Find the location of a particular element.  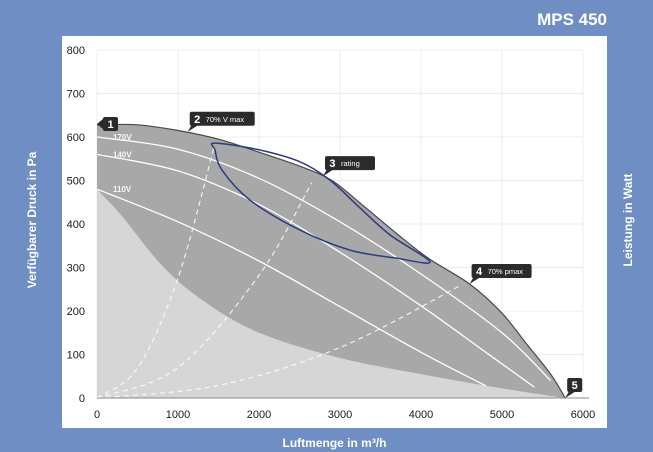

operating-point-marker-1: 1 is located at coordinates (107, 123).